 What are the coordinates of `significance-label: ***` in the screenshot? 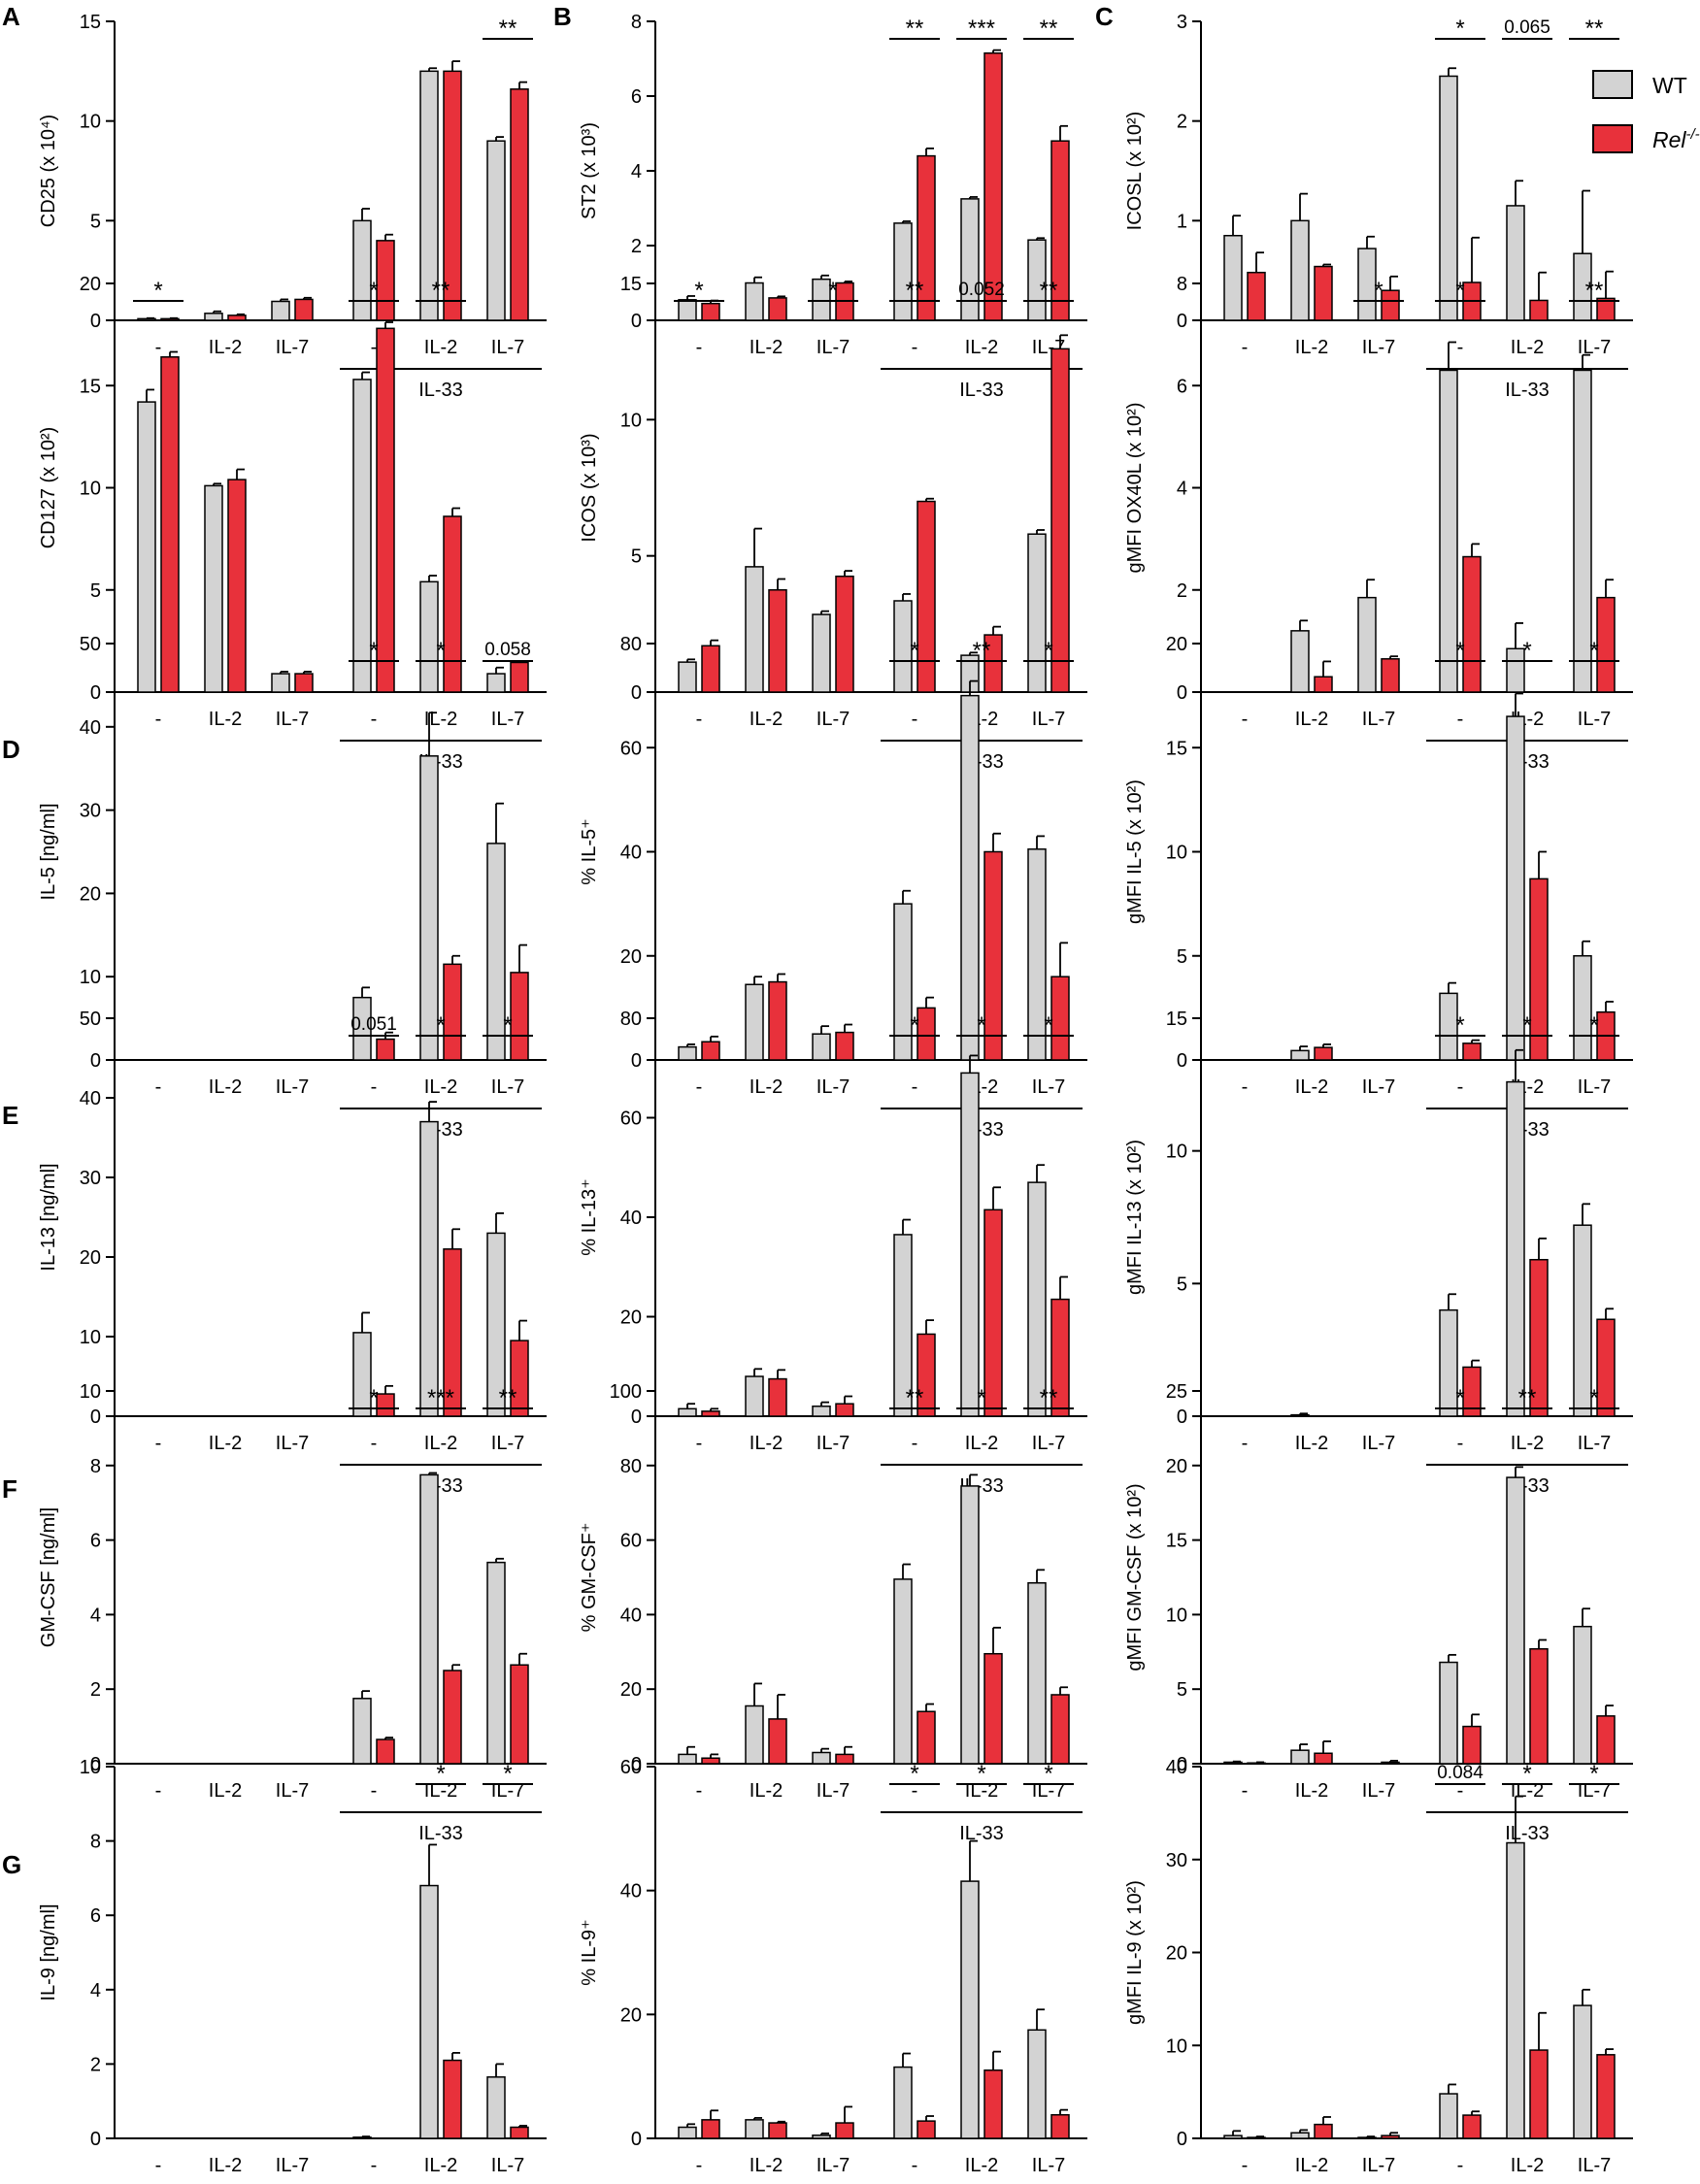 It's located at (982, 29).